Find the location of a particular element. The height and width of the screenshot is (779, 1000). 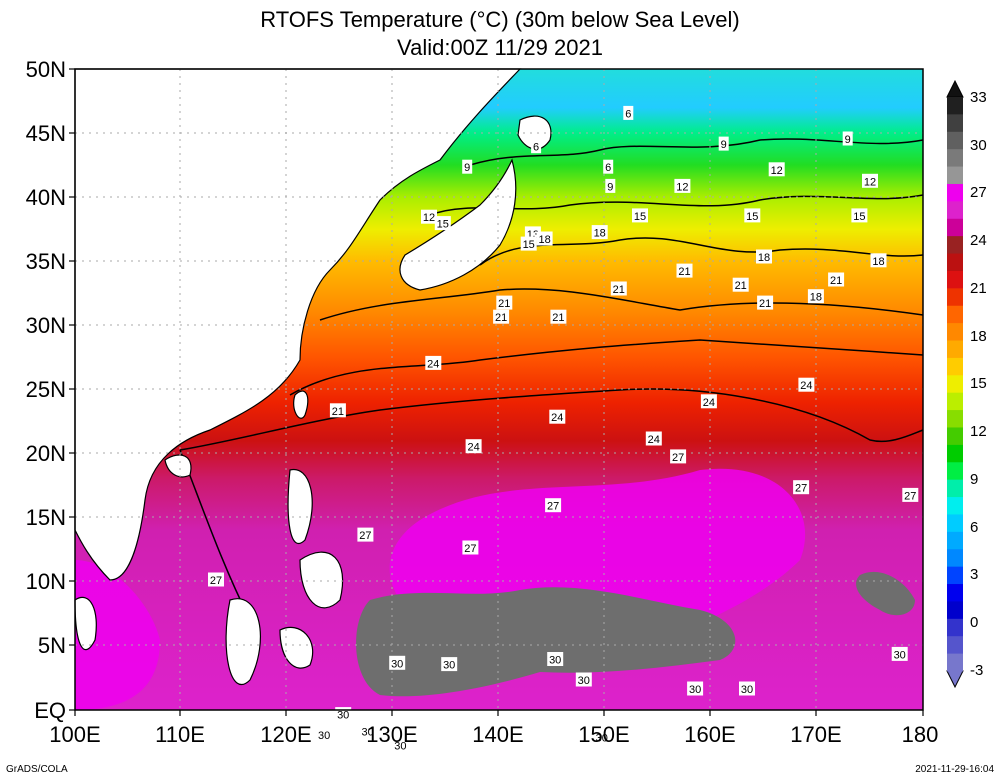

lat-label: 25N is located at coordinates (46, 389).